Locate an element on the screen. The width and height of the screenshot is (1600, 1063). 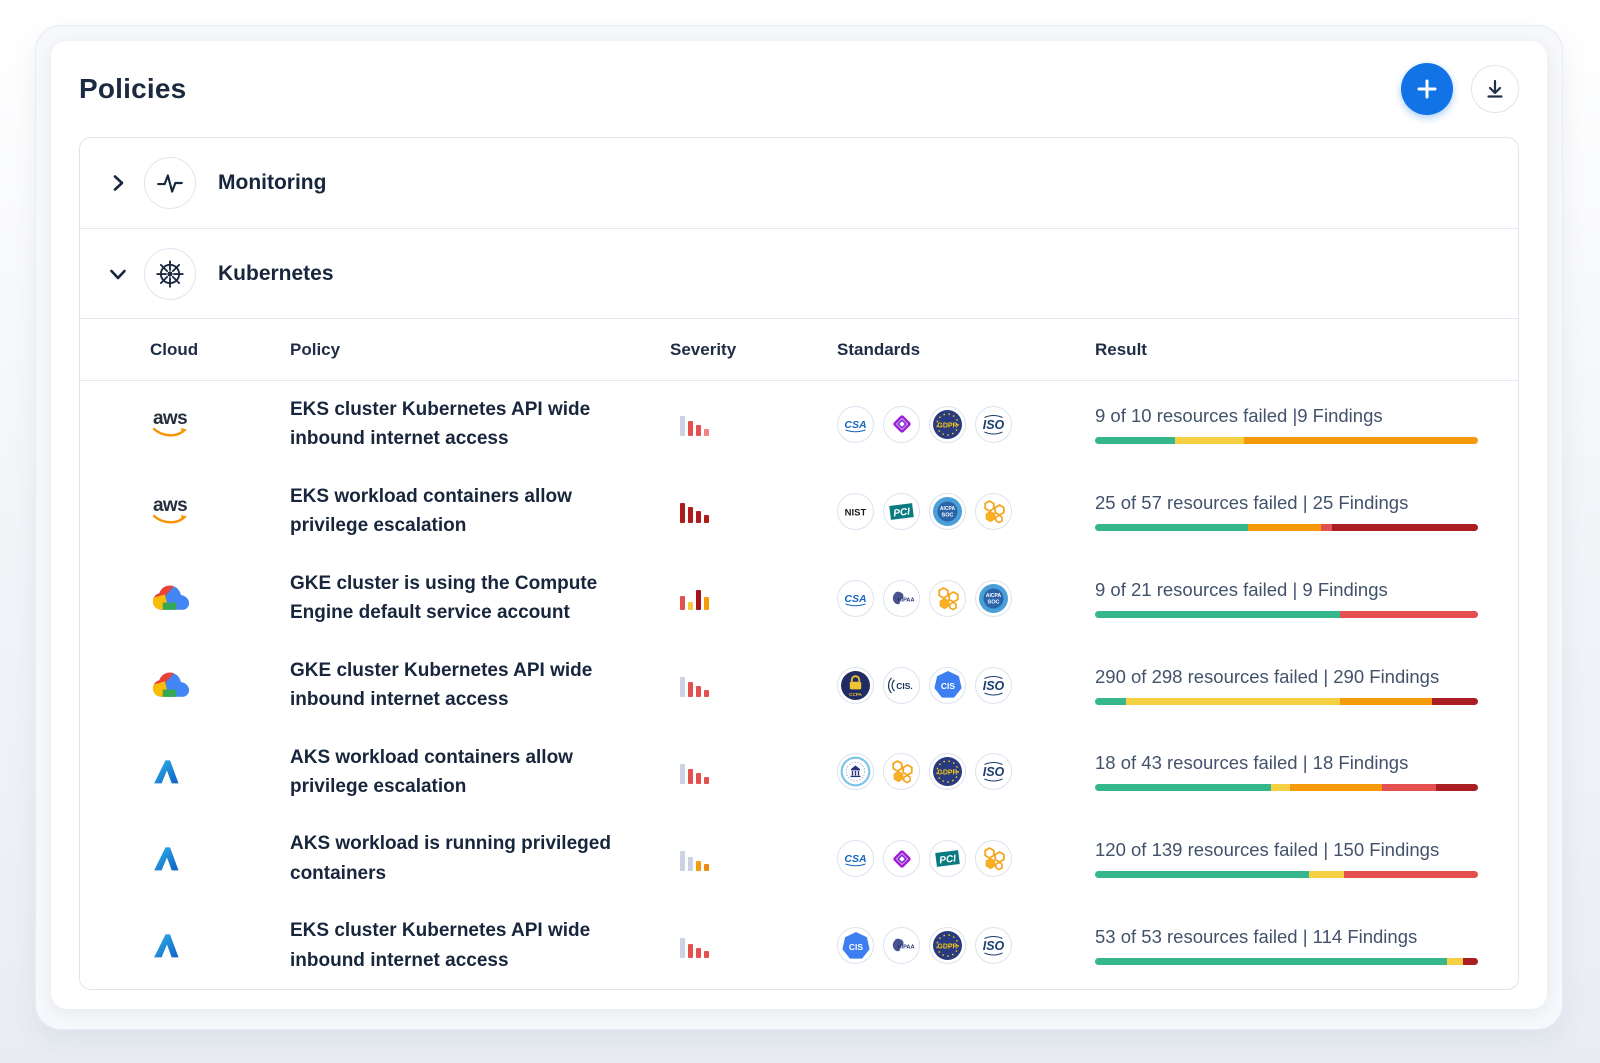
result-text: 53 of 53 resources failed | 114 Findings is located at coordinates (1256, 937).